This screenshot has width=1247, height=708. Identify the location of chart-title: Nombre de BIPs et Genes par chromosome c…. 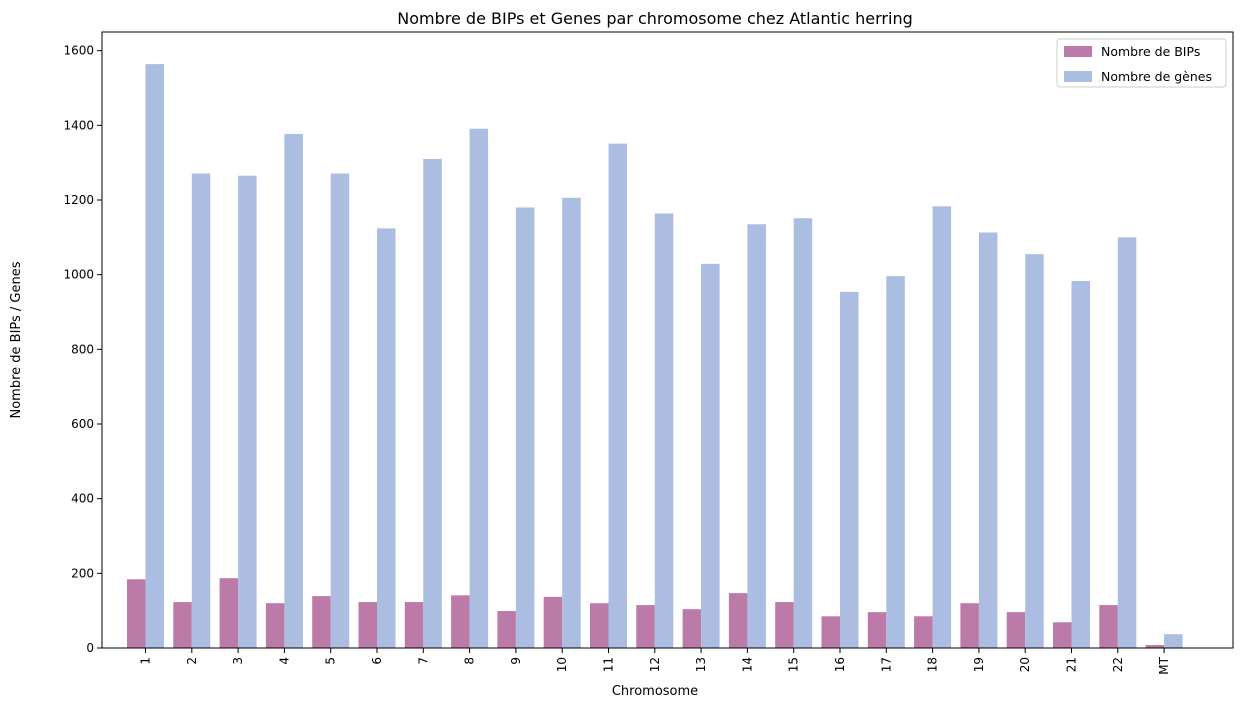
(654, 18).